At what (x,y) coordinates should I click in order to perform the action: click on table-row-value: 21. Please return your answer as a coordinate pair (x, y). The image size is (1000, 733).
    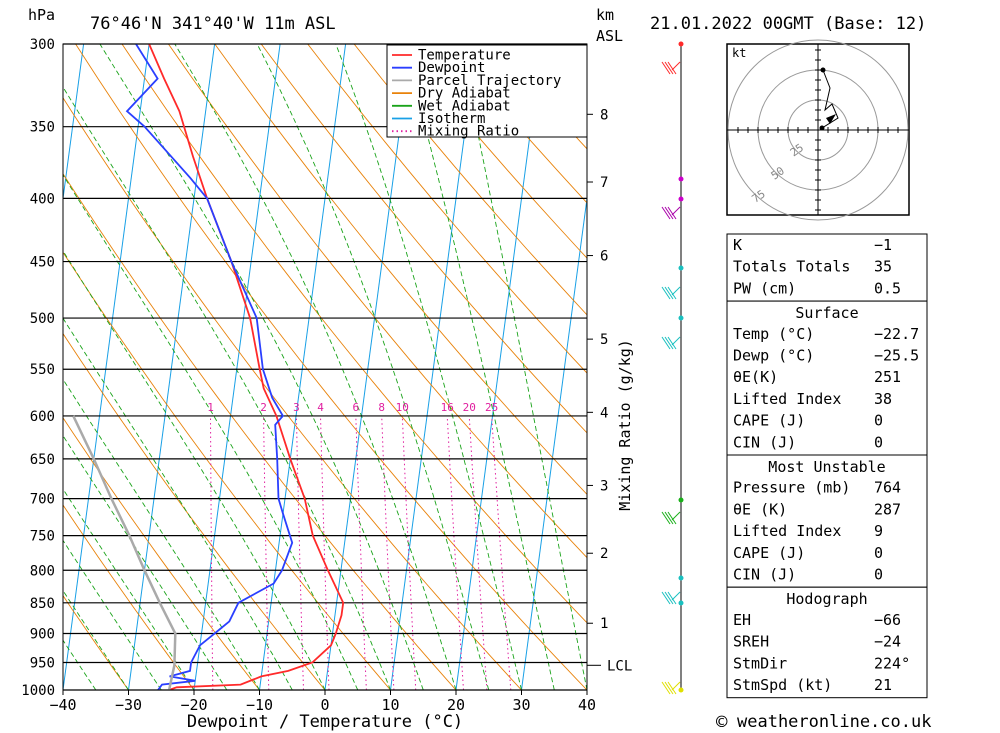
    Looking at the image, I should click on (883, 685).